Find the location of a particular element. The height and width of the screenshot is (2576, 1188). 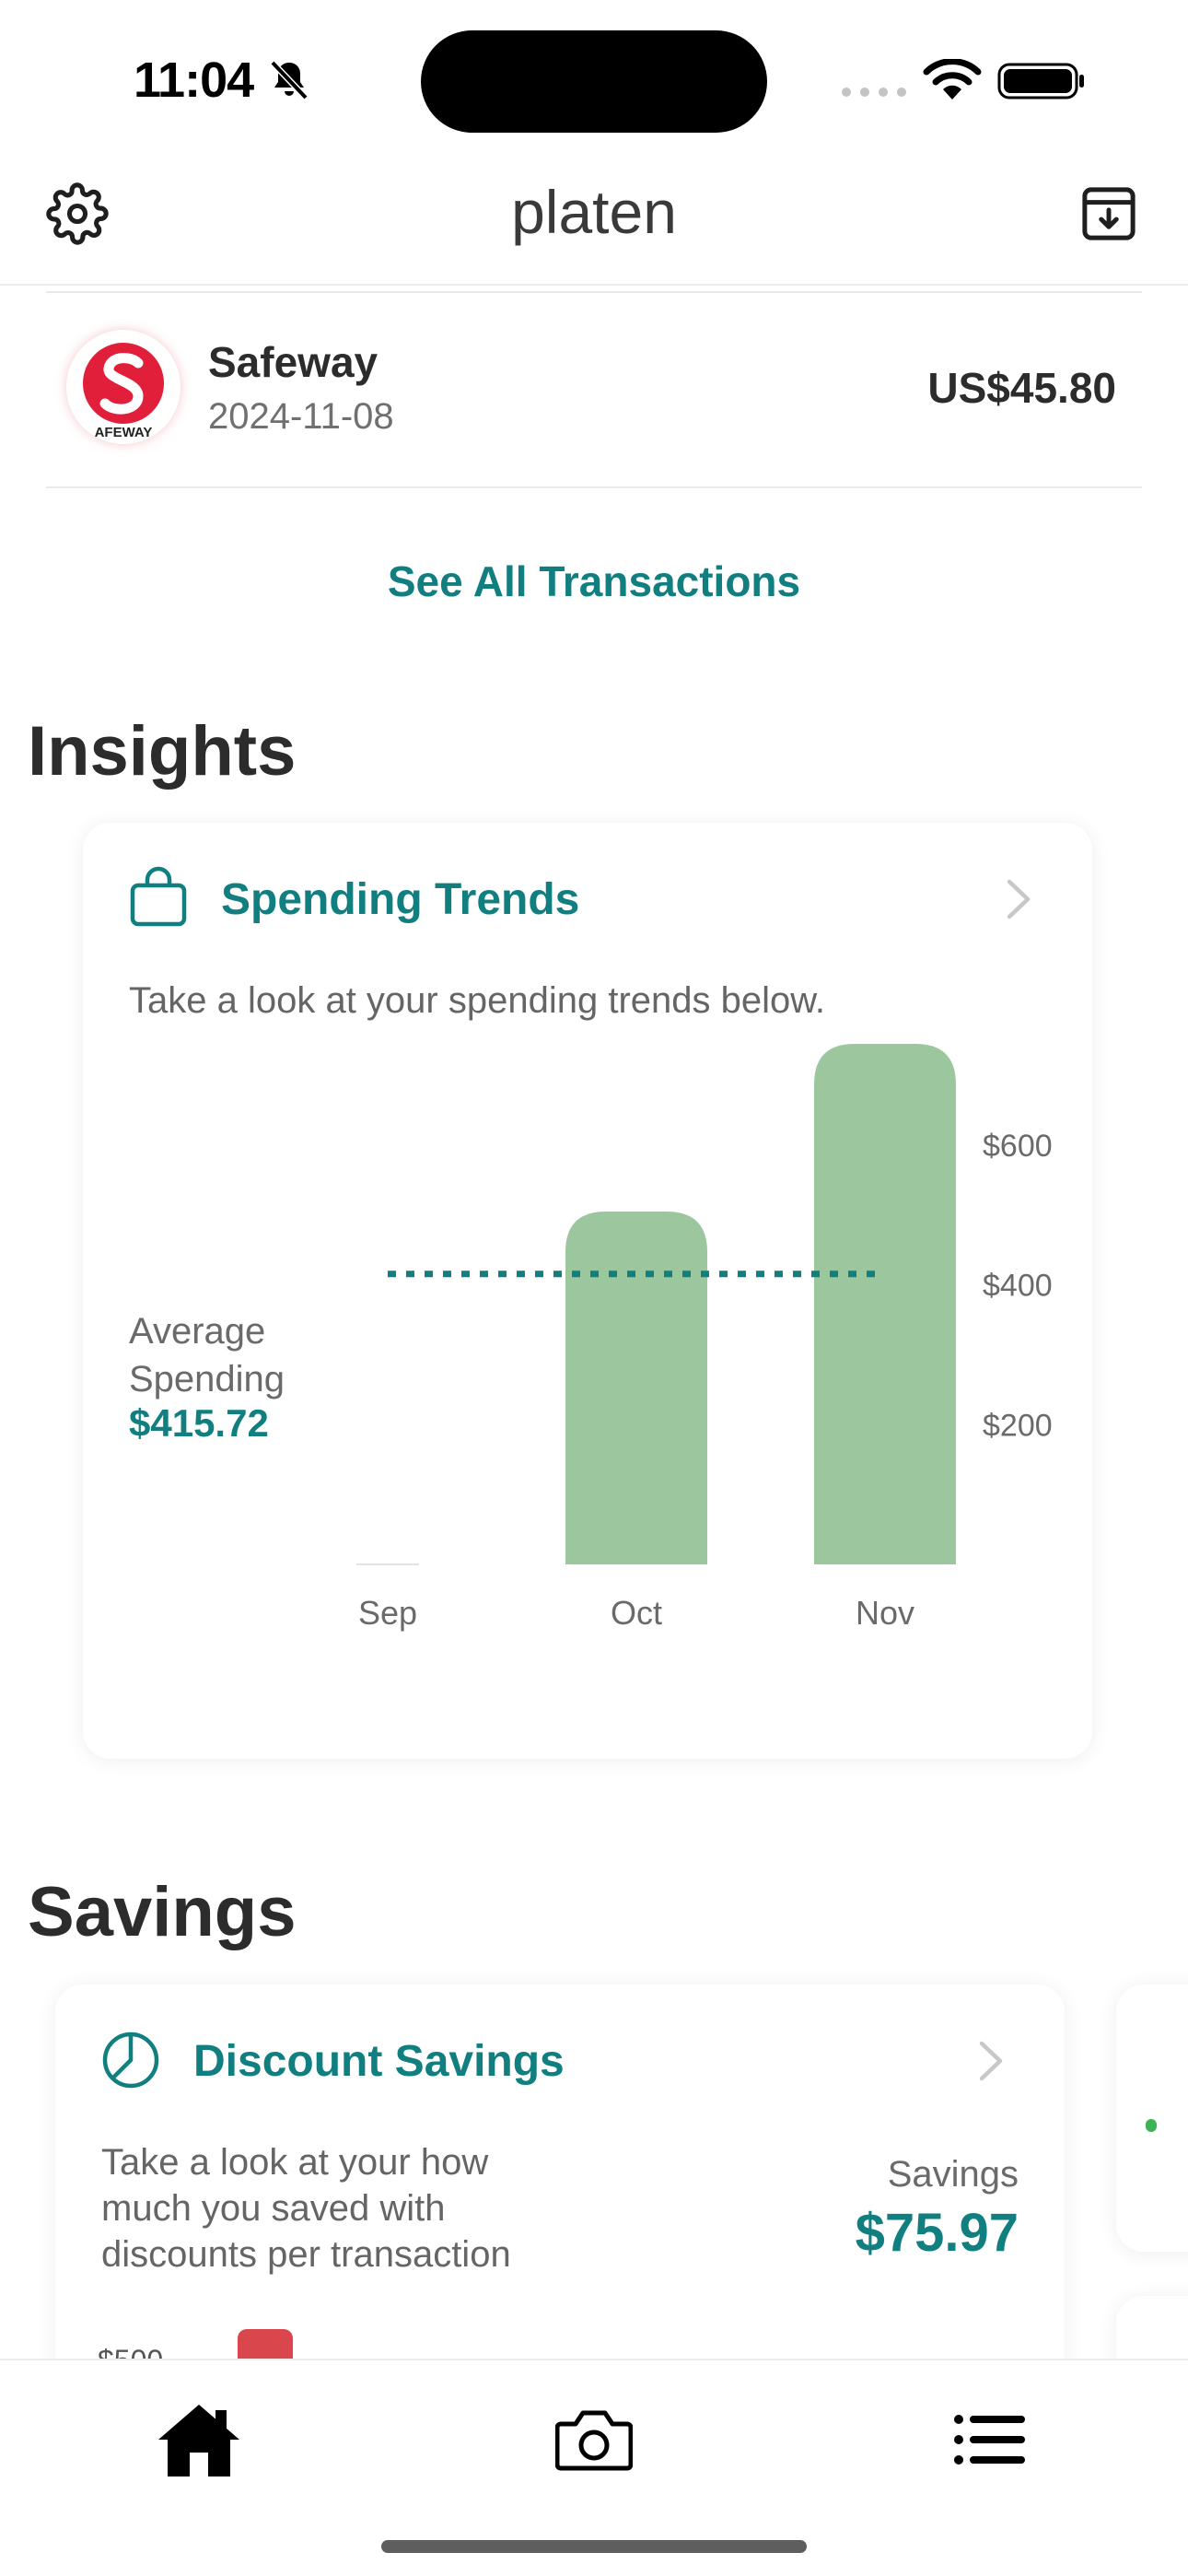

tab-bar is located at coordinates (594, 2467).